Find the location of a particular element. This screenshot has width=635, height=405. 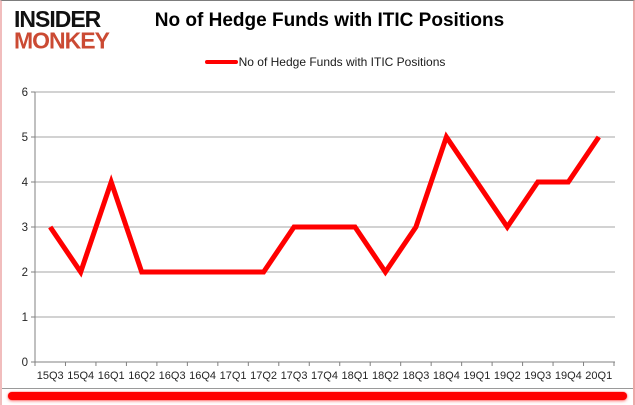

y-tick-label: 3 is located at coordinates (25, 228).